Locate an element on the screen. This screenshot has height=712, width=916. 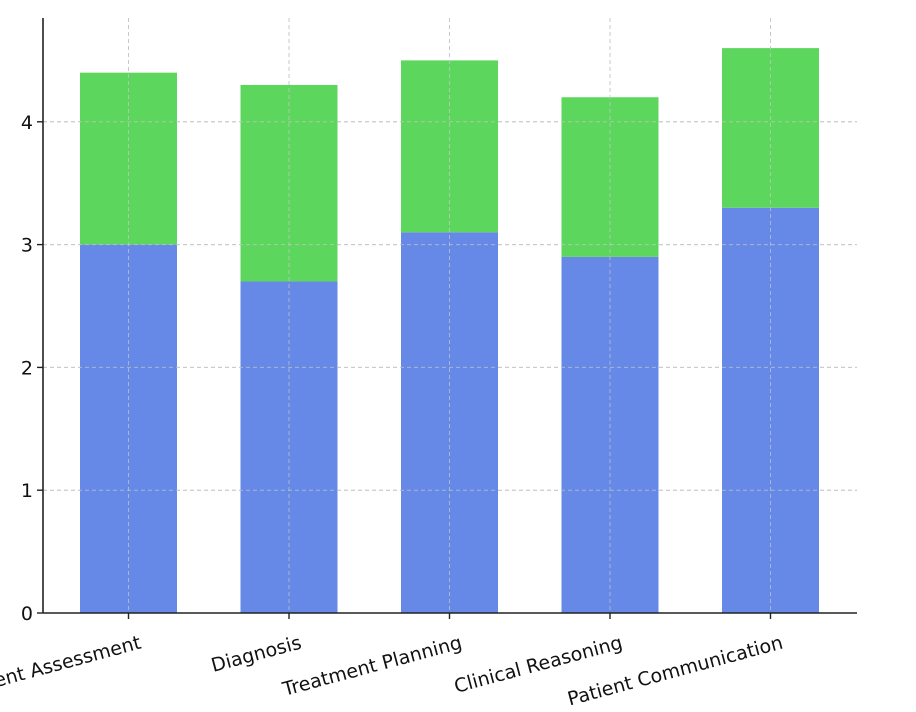
y-tick-label: 4 is located at coordinates (27, 123).